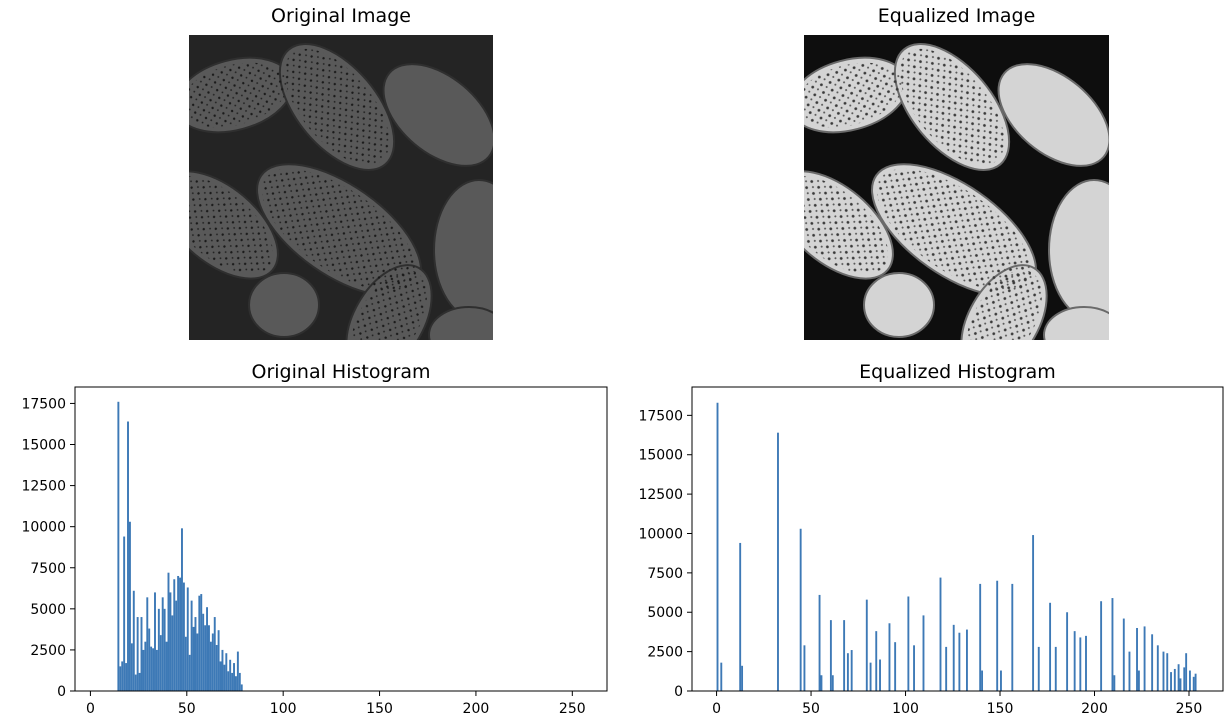  Describe the element at coordinates (379, 709) in the screenshot. I see `original-histogram-xtick-label: 150` at that location.